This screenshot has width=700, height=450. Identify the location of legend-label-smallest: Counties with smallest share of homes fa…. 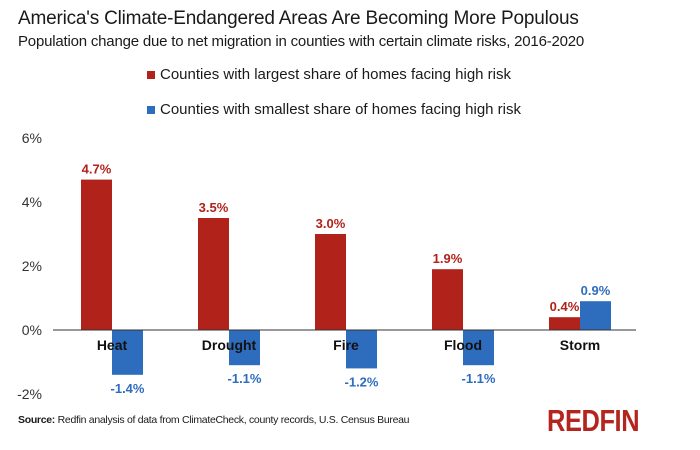
(340, 109).